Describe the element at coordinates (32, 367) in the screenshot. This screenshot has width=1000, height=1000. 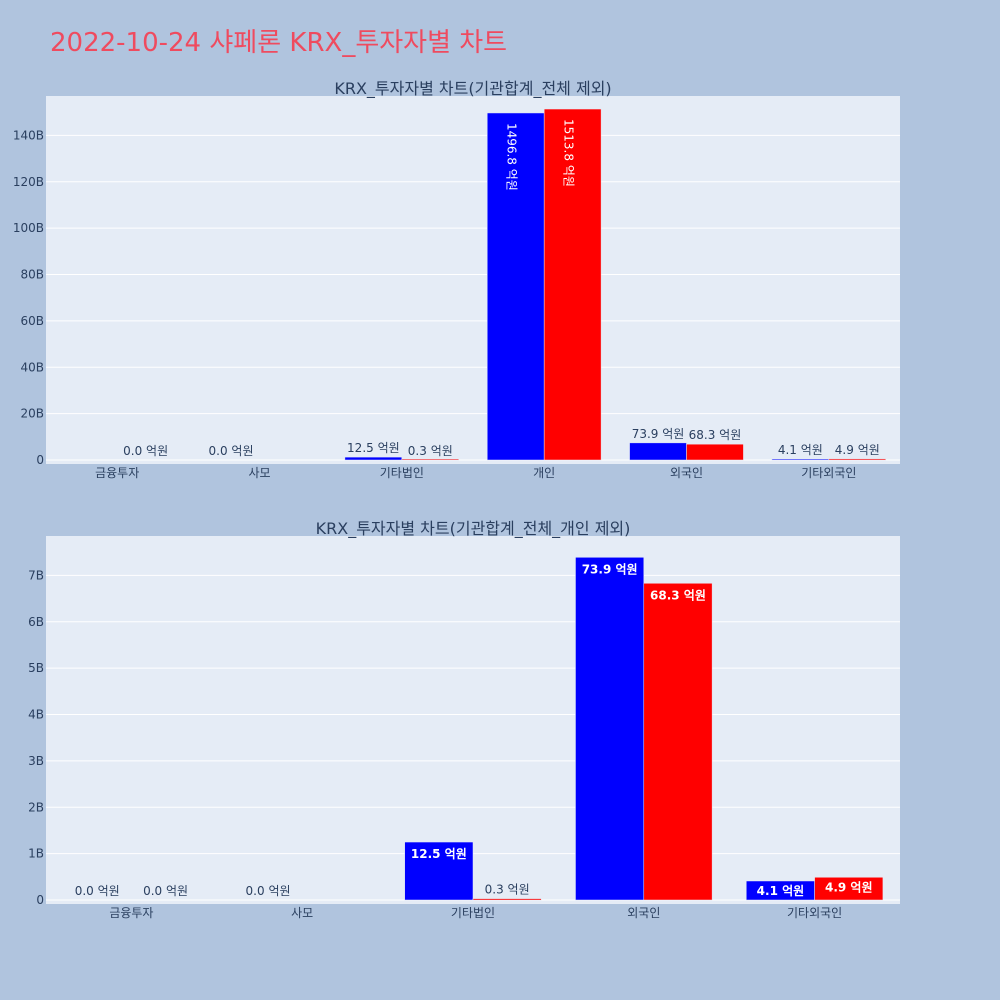
I see `y-tick-label: 40B` at that location.